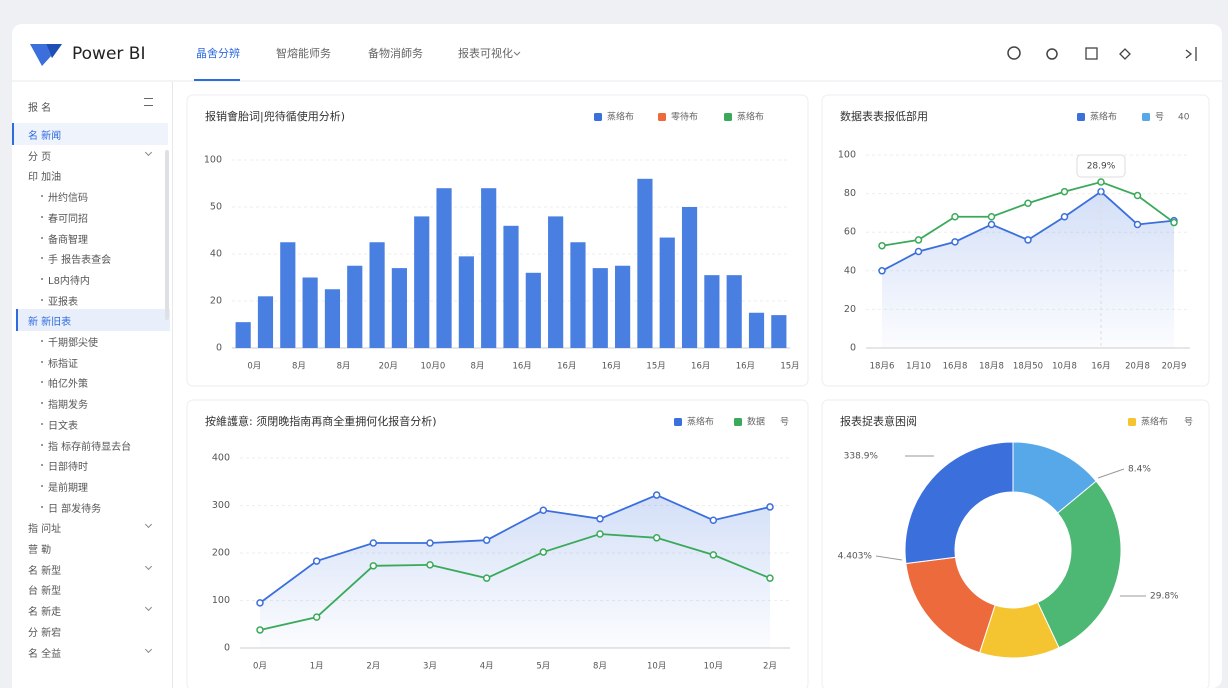  What do you see at coordinates (227, 648) in the screenshot?
I see `y-tick-label: 0` at bounding box center [227, 648].